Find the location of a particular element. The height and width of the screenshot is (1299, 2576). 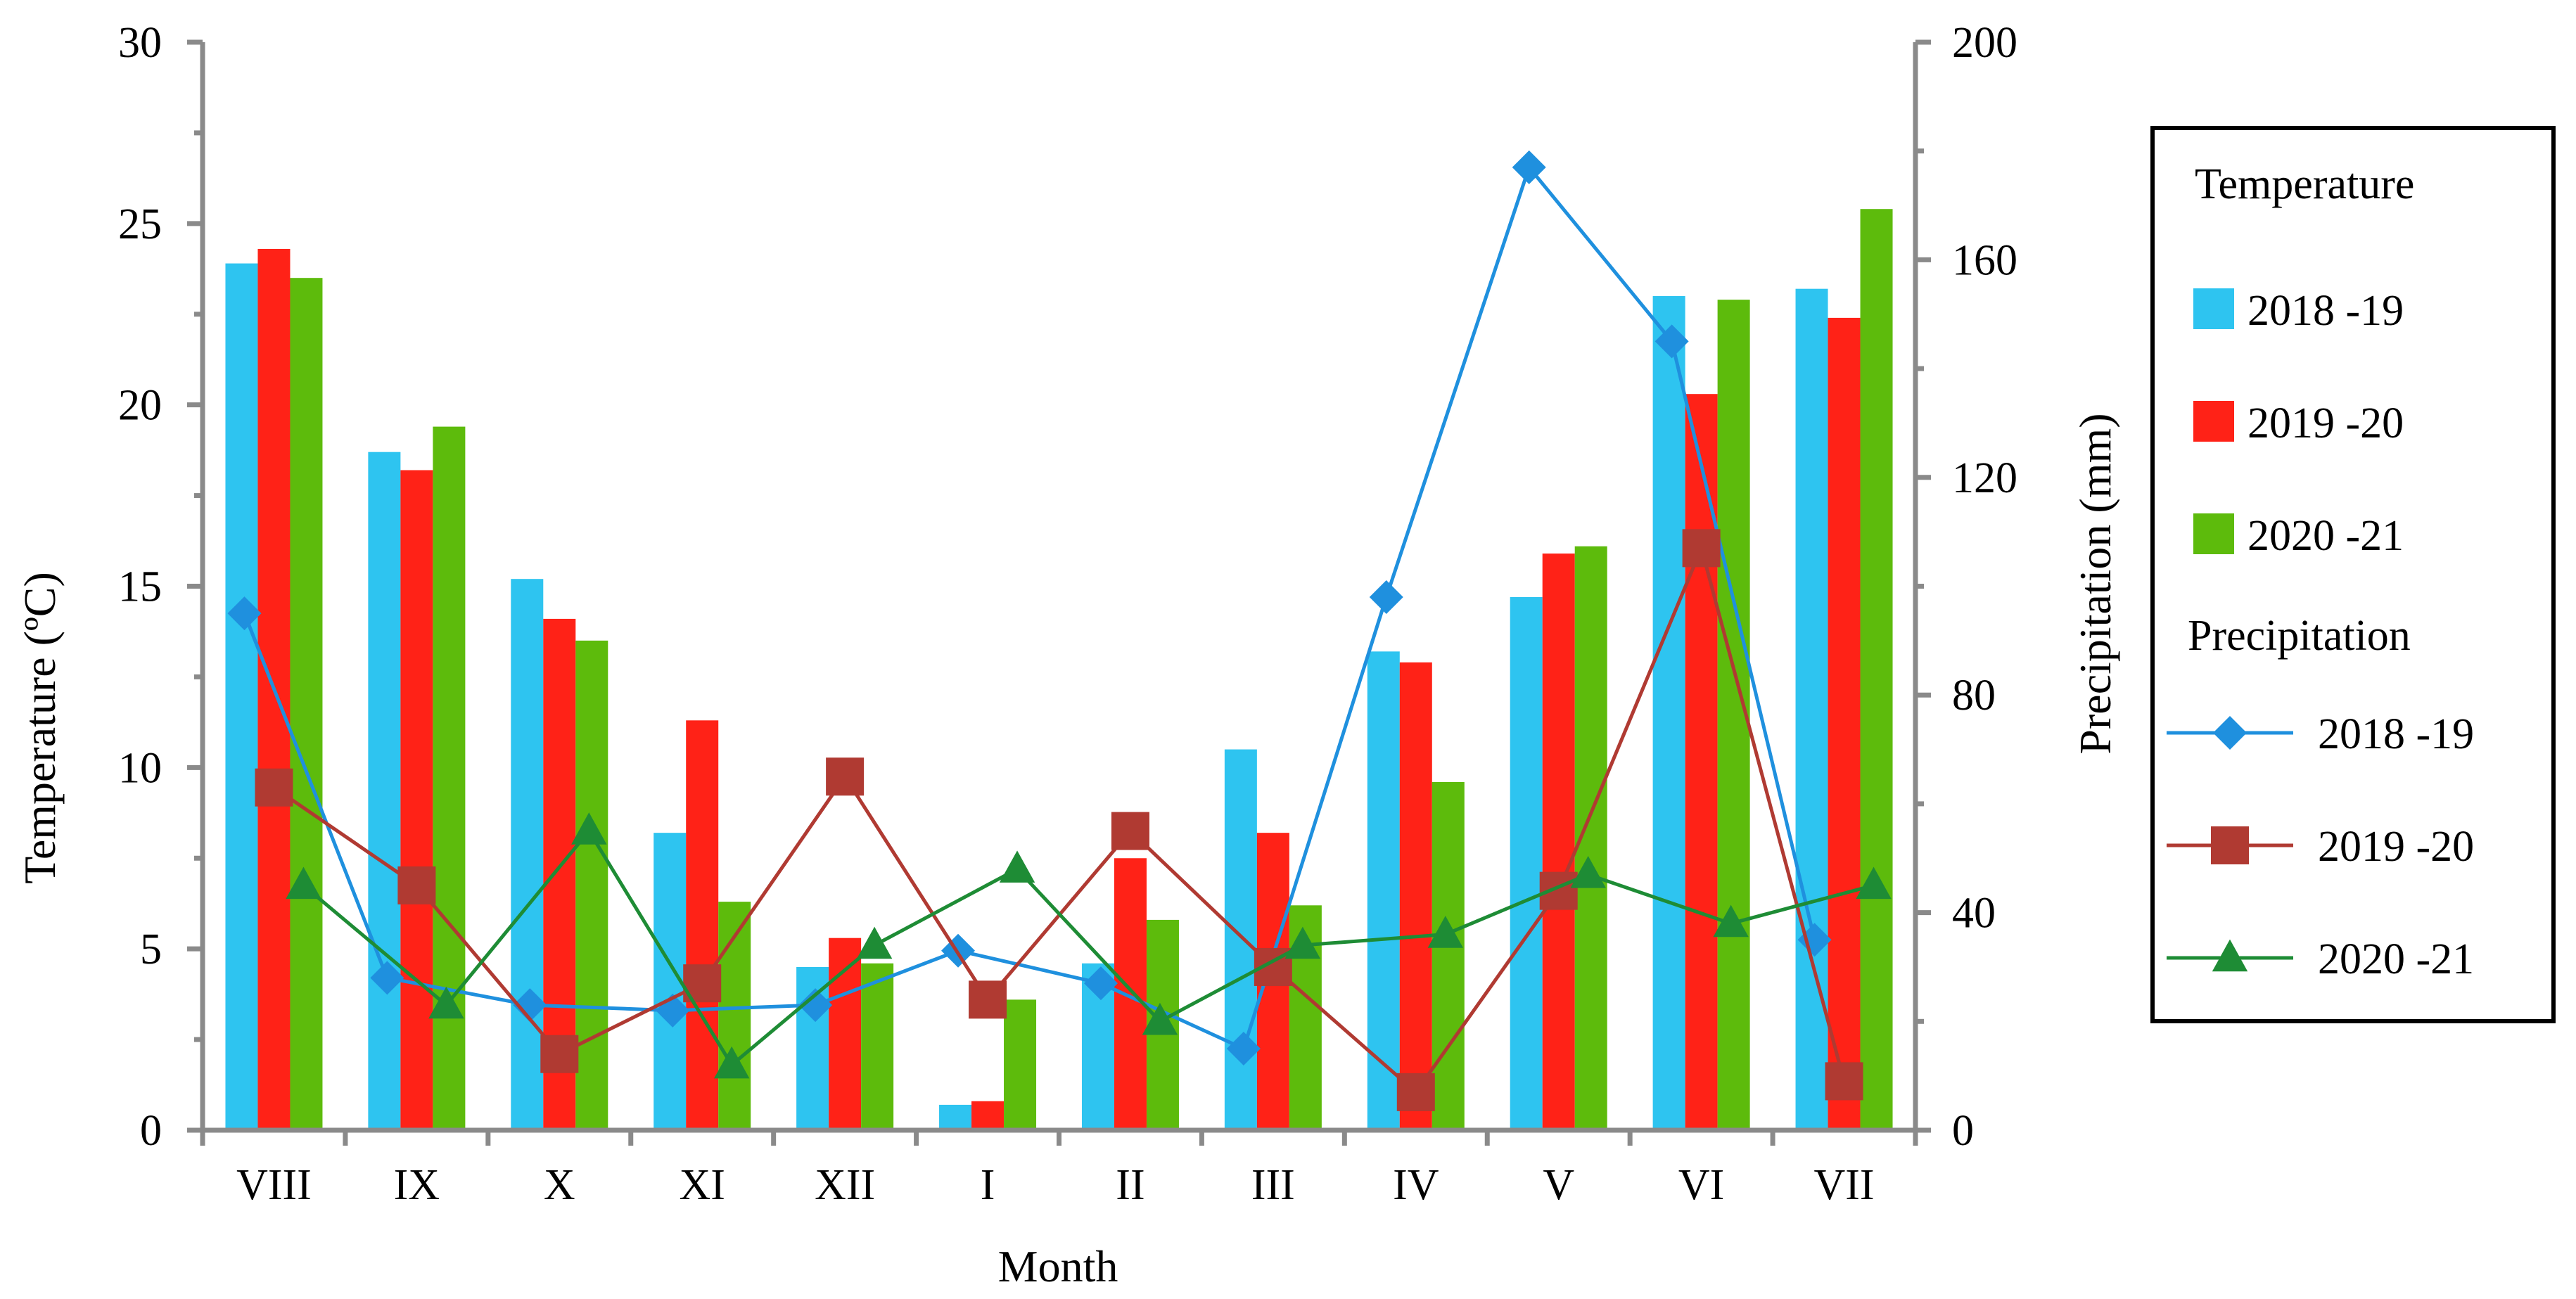

y-left-tick-label: 30 is located at coordinates (140, 43).